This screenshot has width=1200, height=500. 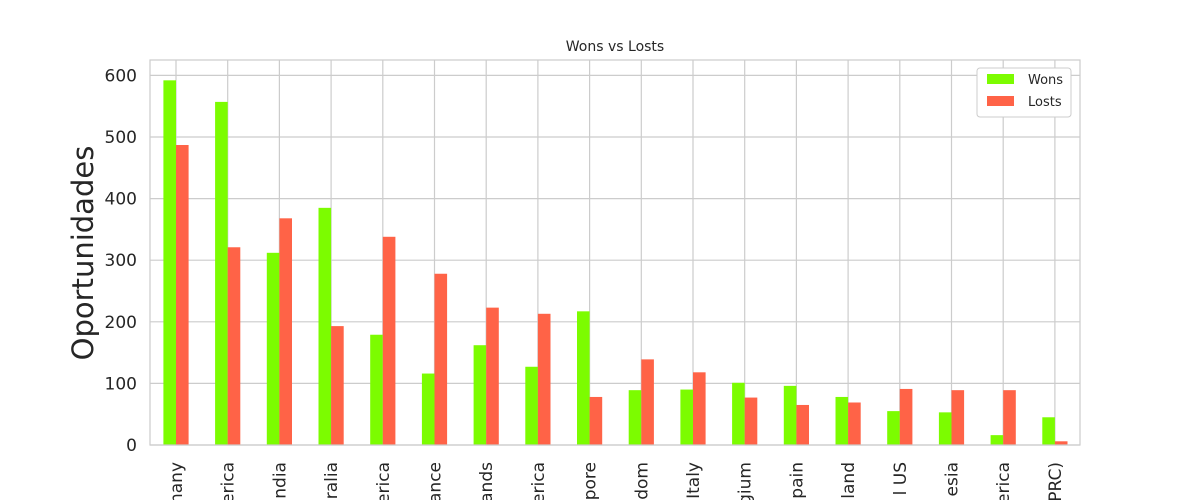 What do you see at coordinates (953, 479) in the screenshot?
I see `x-tick-label: esia` at bounding box center [953, 479].